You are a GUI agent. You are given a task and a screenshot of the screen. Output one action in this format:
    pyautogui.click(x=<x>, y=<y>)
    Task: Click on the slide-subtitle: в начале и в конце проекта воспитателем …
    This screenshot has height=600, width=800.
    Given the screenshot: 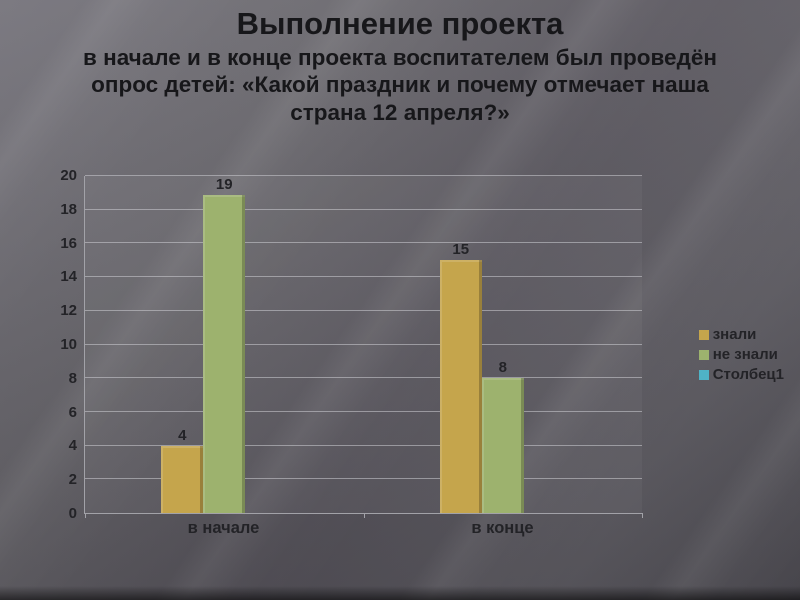 What is the action you would take?
    pyautogui.click(x=400, y=84)
    